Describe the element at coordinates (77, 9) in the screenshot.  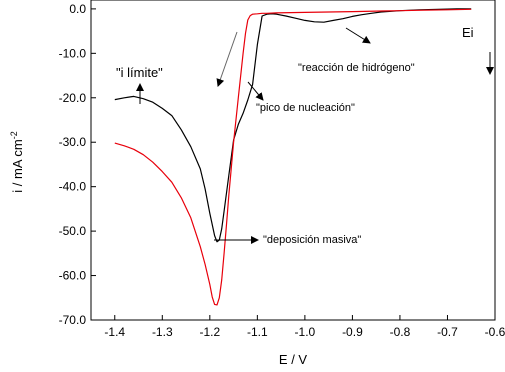
I see `y-tick-label: 0.0` at that location.